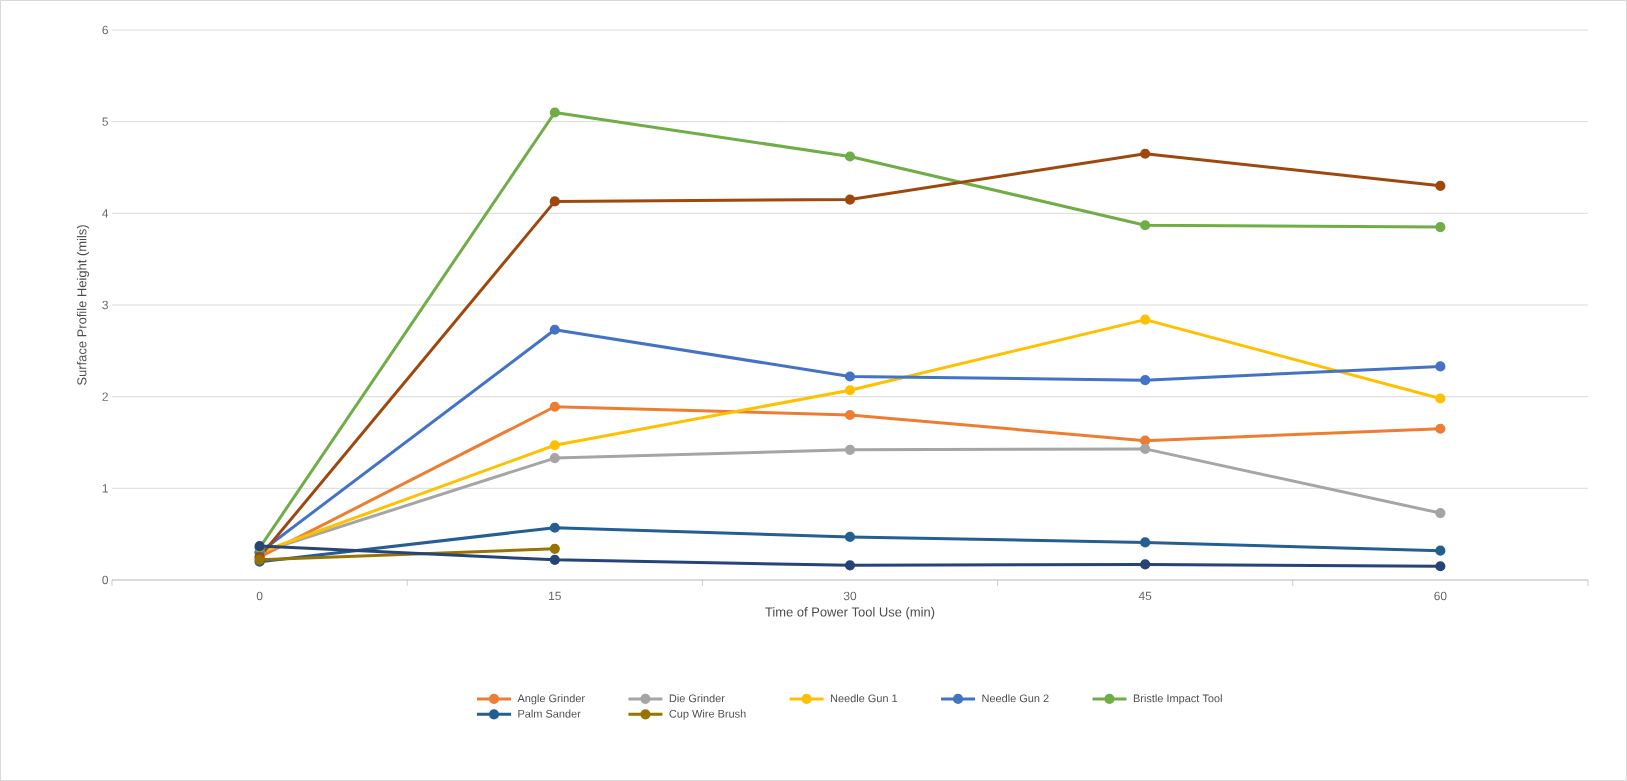  Describe the element at coordinates (105, 213) in the screenshot. I see `y-tick-label: 4` at that location.